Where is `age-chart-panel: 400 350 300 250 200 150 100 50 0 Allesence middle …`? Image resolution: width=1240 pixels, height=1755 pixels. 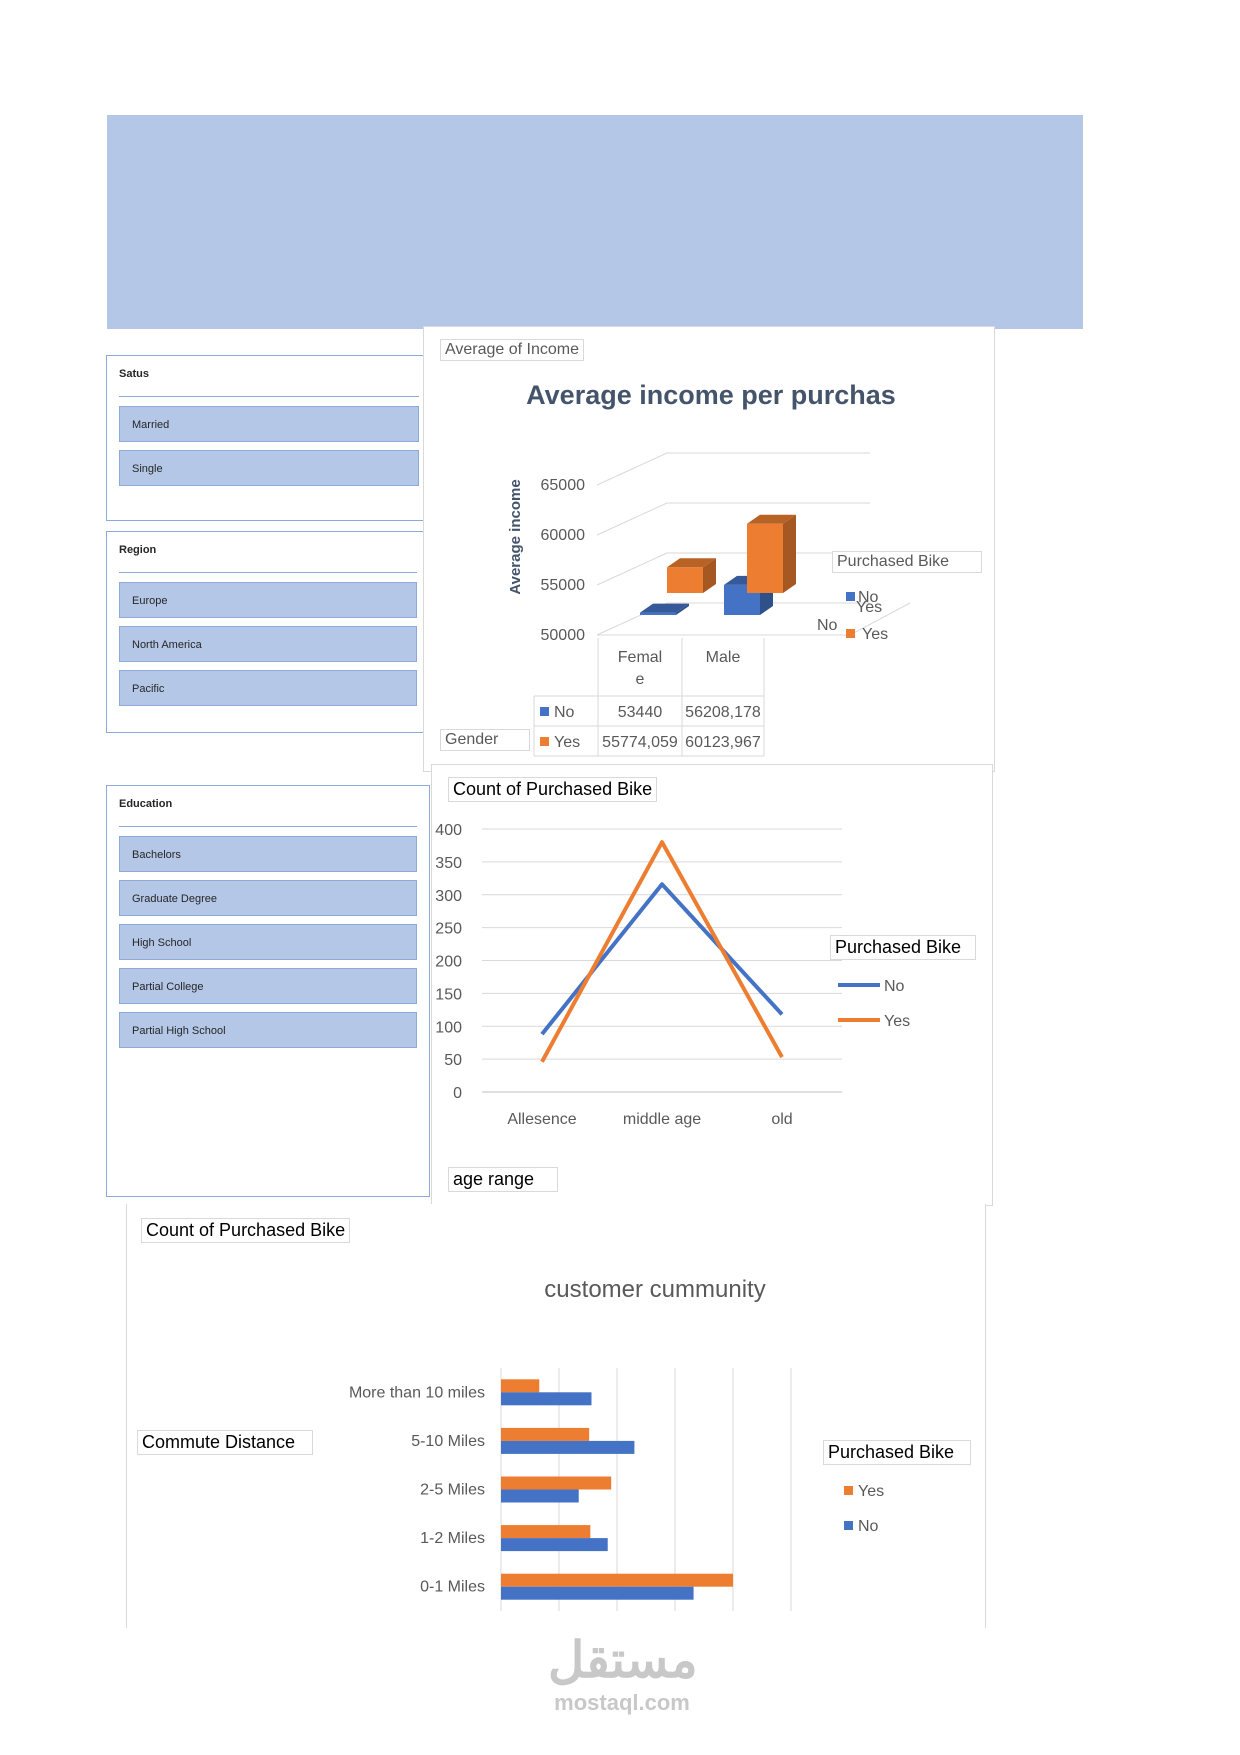 age-chart-panel: 400 350 300 250 200 150 100 50 0 Allesence middle … is located at coordinates (712, 985).